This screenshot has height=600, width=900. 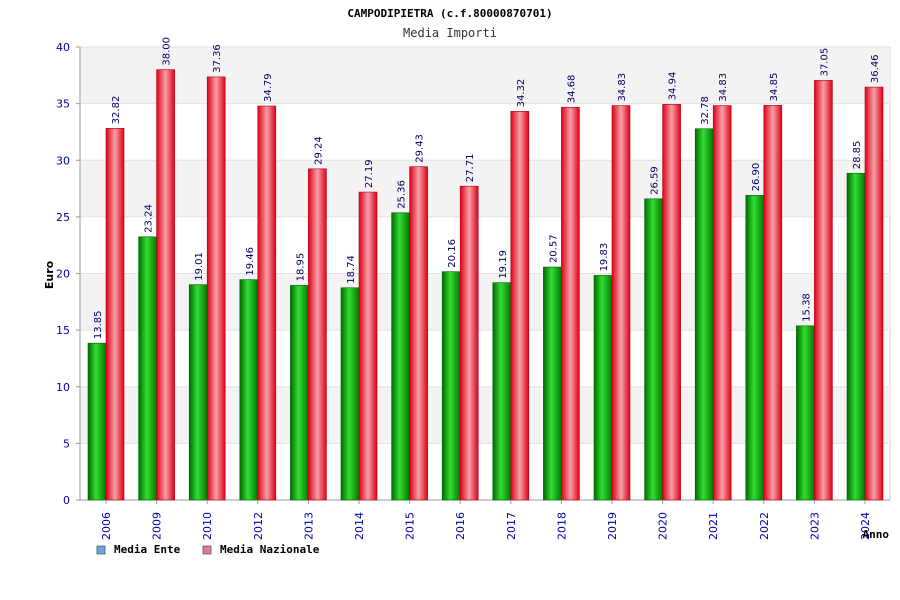 I want to click on bar-media-nazionale-2023, so click(x=823, y=290).